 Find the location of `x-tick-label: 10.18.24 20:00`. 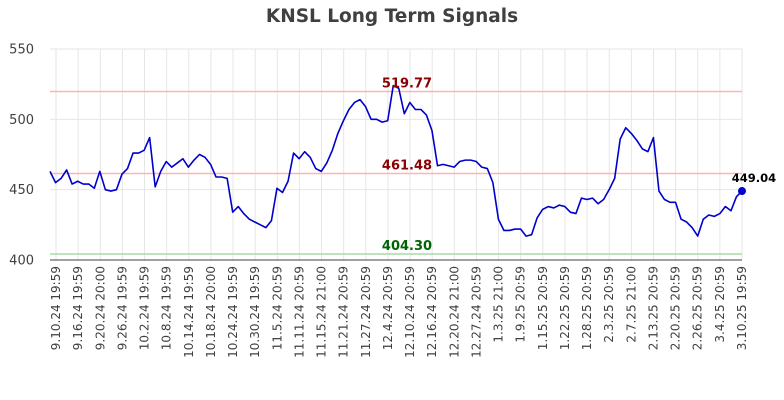

x-tick-label: 10.18.24 20:00 is located at coordinates (211, 312).